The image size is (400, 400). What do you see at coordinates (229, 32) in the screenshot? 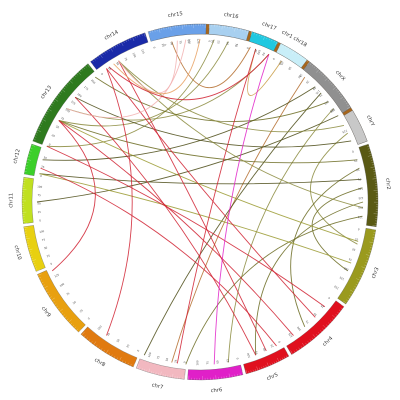
I see `chromosome-arc-chr16` at bounding box center [229, 32].